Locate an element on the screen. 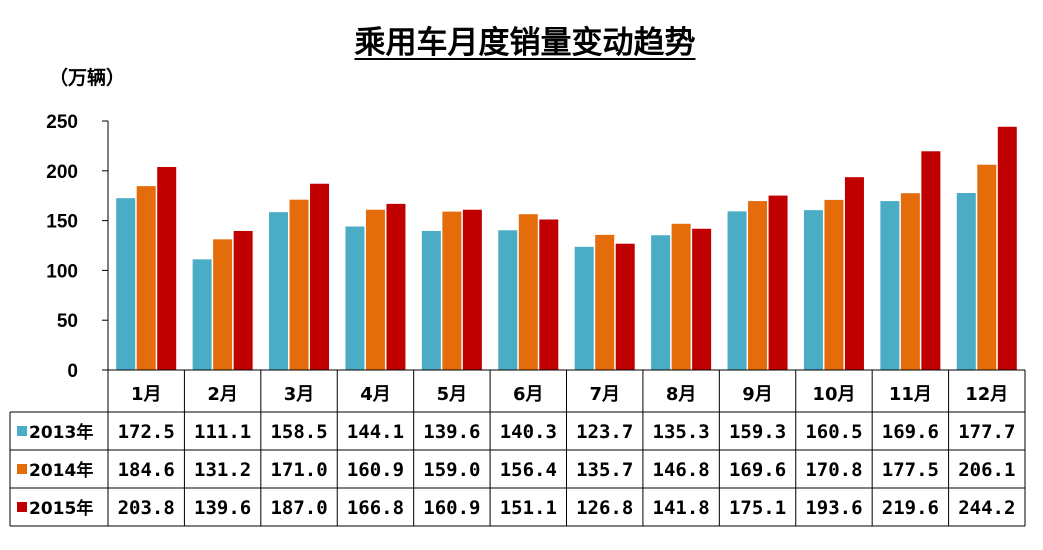  bar-2013年-7月 is located at coordinates (584, 308).